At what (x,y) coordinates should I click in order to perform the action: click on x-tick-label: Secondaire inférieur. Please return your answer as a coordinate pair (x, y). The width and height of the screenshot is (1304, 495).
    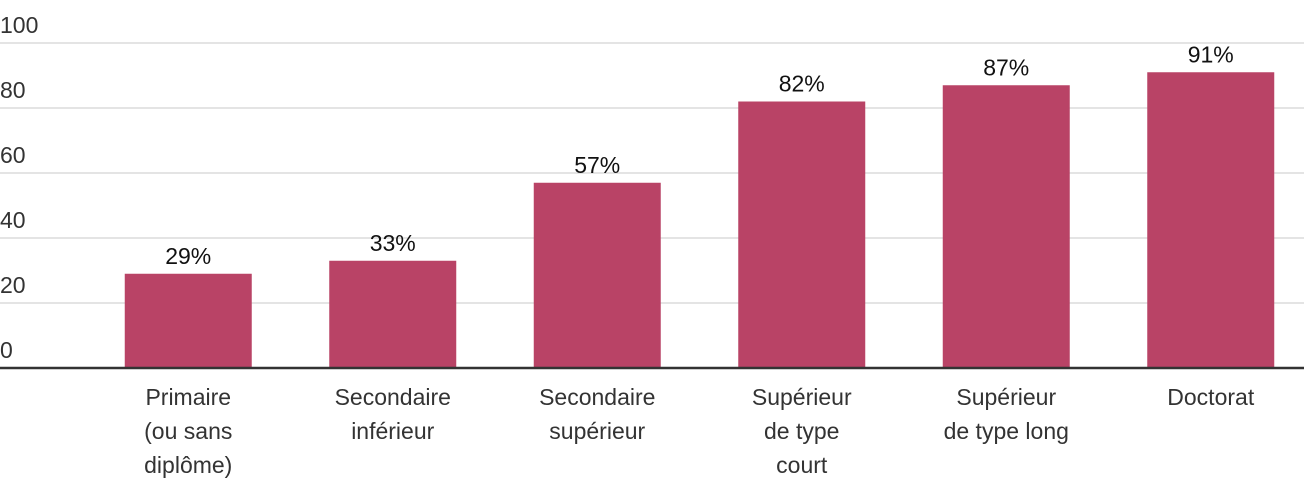
    Looking at the image, I should click on (392, 414).